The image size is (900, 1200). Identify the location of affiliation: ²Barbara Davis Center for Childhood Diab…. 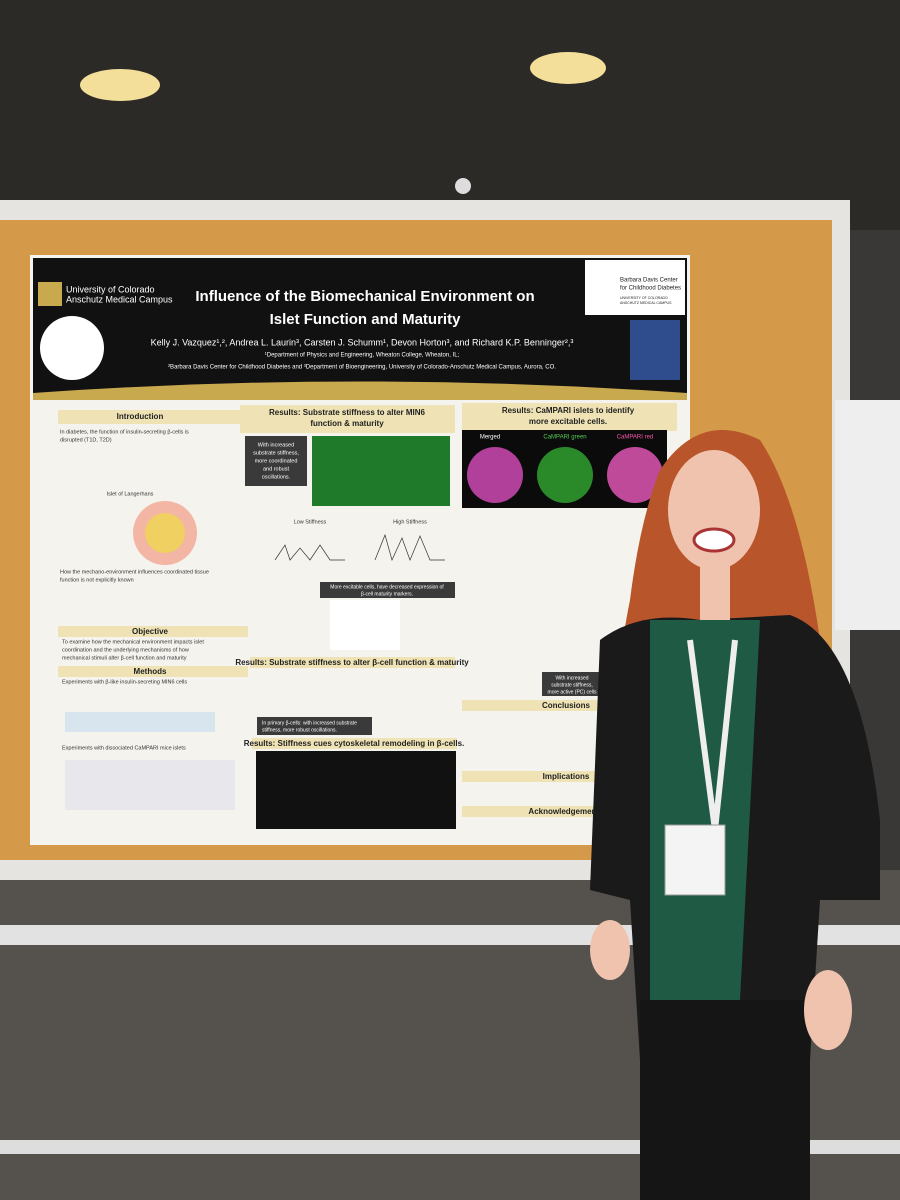
(362, 368).